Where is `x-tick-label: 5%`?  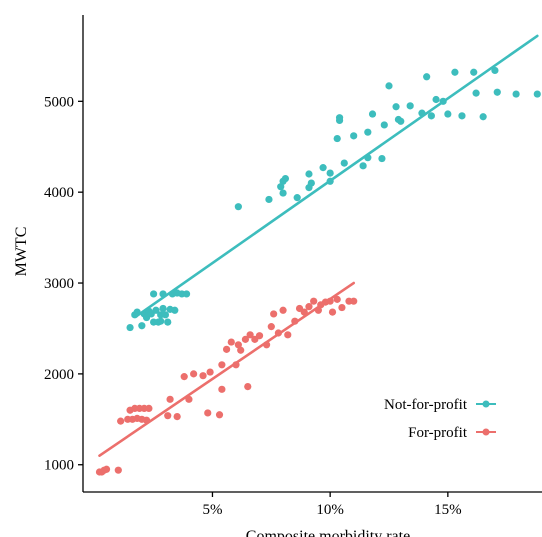
x-tick-label: 5% is located at coordinates (212, 510).